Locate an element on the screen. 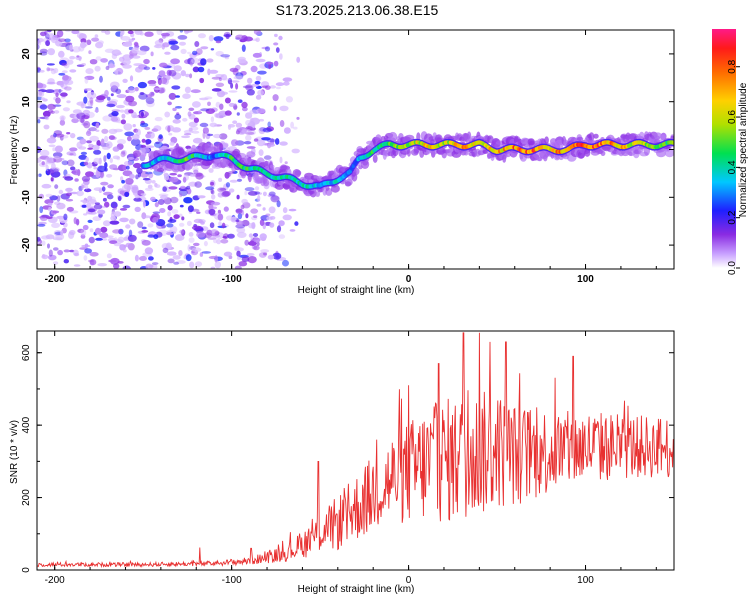 The height and width of the screenshot is (600, 750). x-tick-label: -200 is located at coordinates (55, 279).